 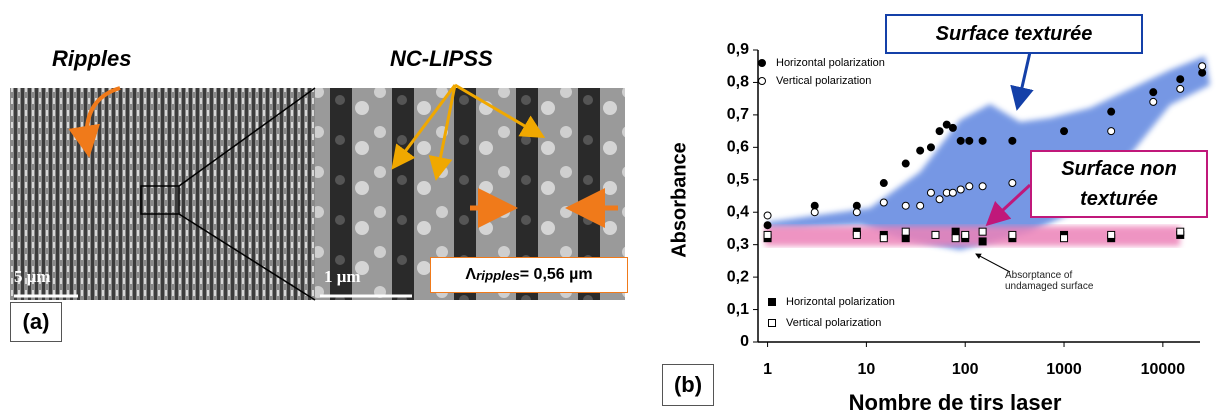 What do you see at coordinates (688, 385) in the screenshot?
I see `panel-label: (b)` at bounding box center [688, 385].